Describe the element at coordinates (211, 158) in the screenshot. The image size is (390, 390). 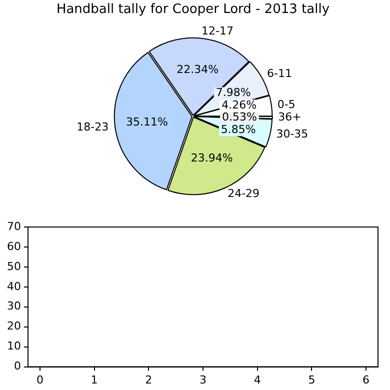
I see `data-label: 23.94%` at that location.